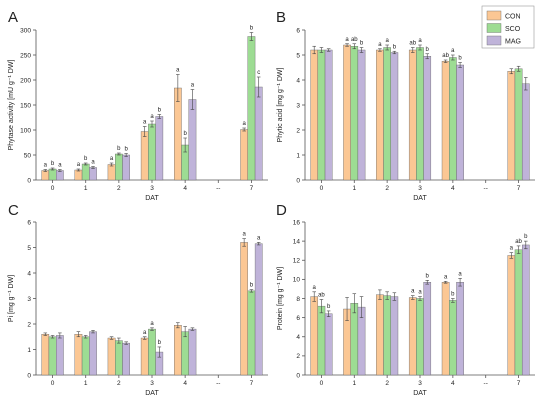 This screenshot has width=550, height=413. What do you see at coordinates (258, 73) in the screenshot?
I see `significance-letter: c` at bounding box center [258, 73].